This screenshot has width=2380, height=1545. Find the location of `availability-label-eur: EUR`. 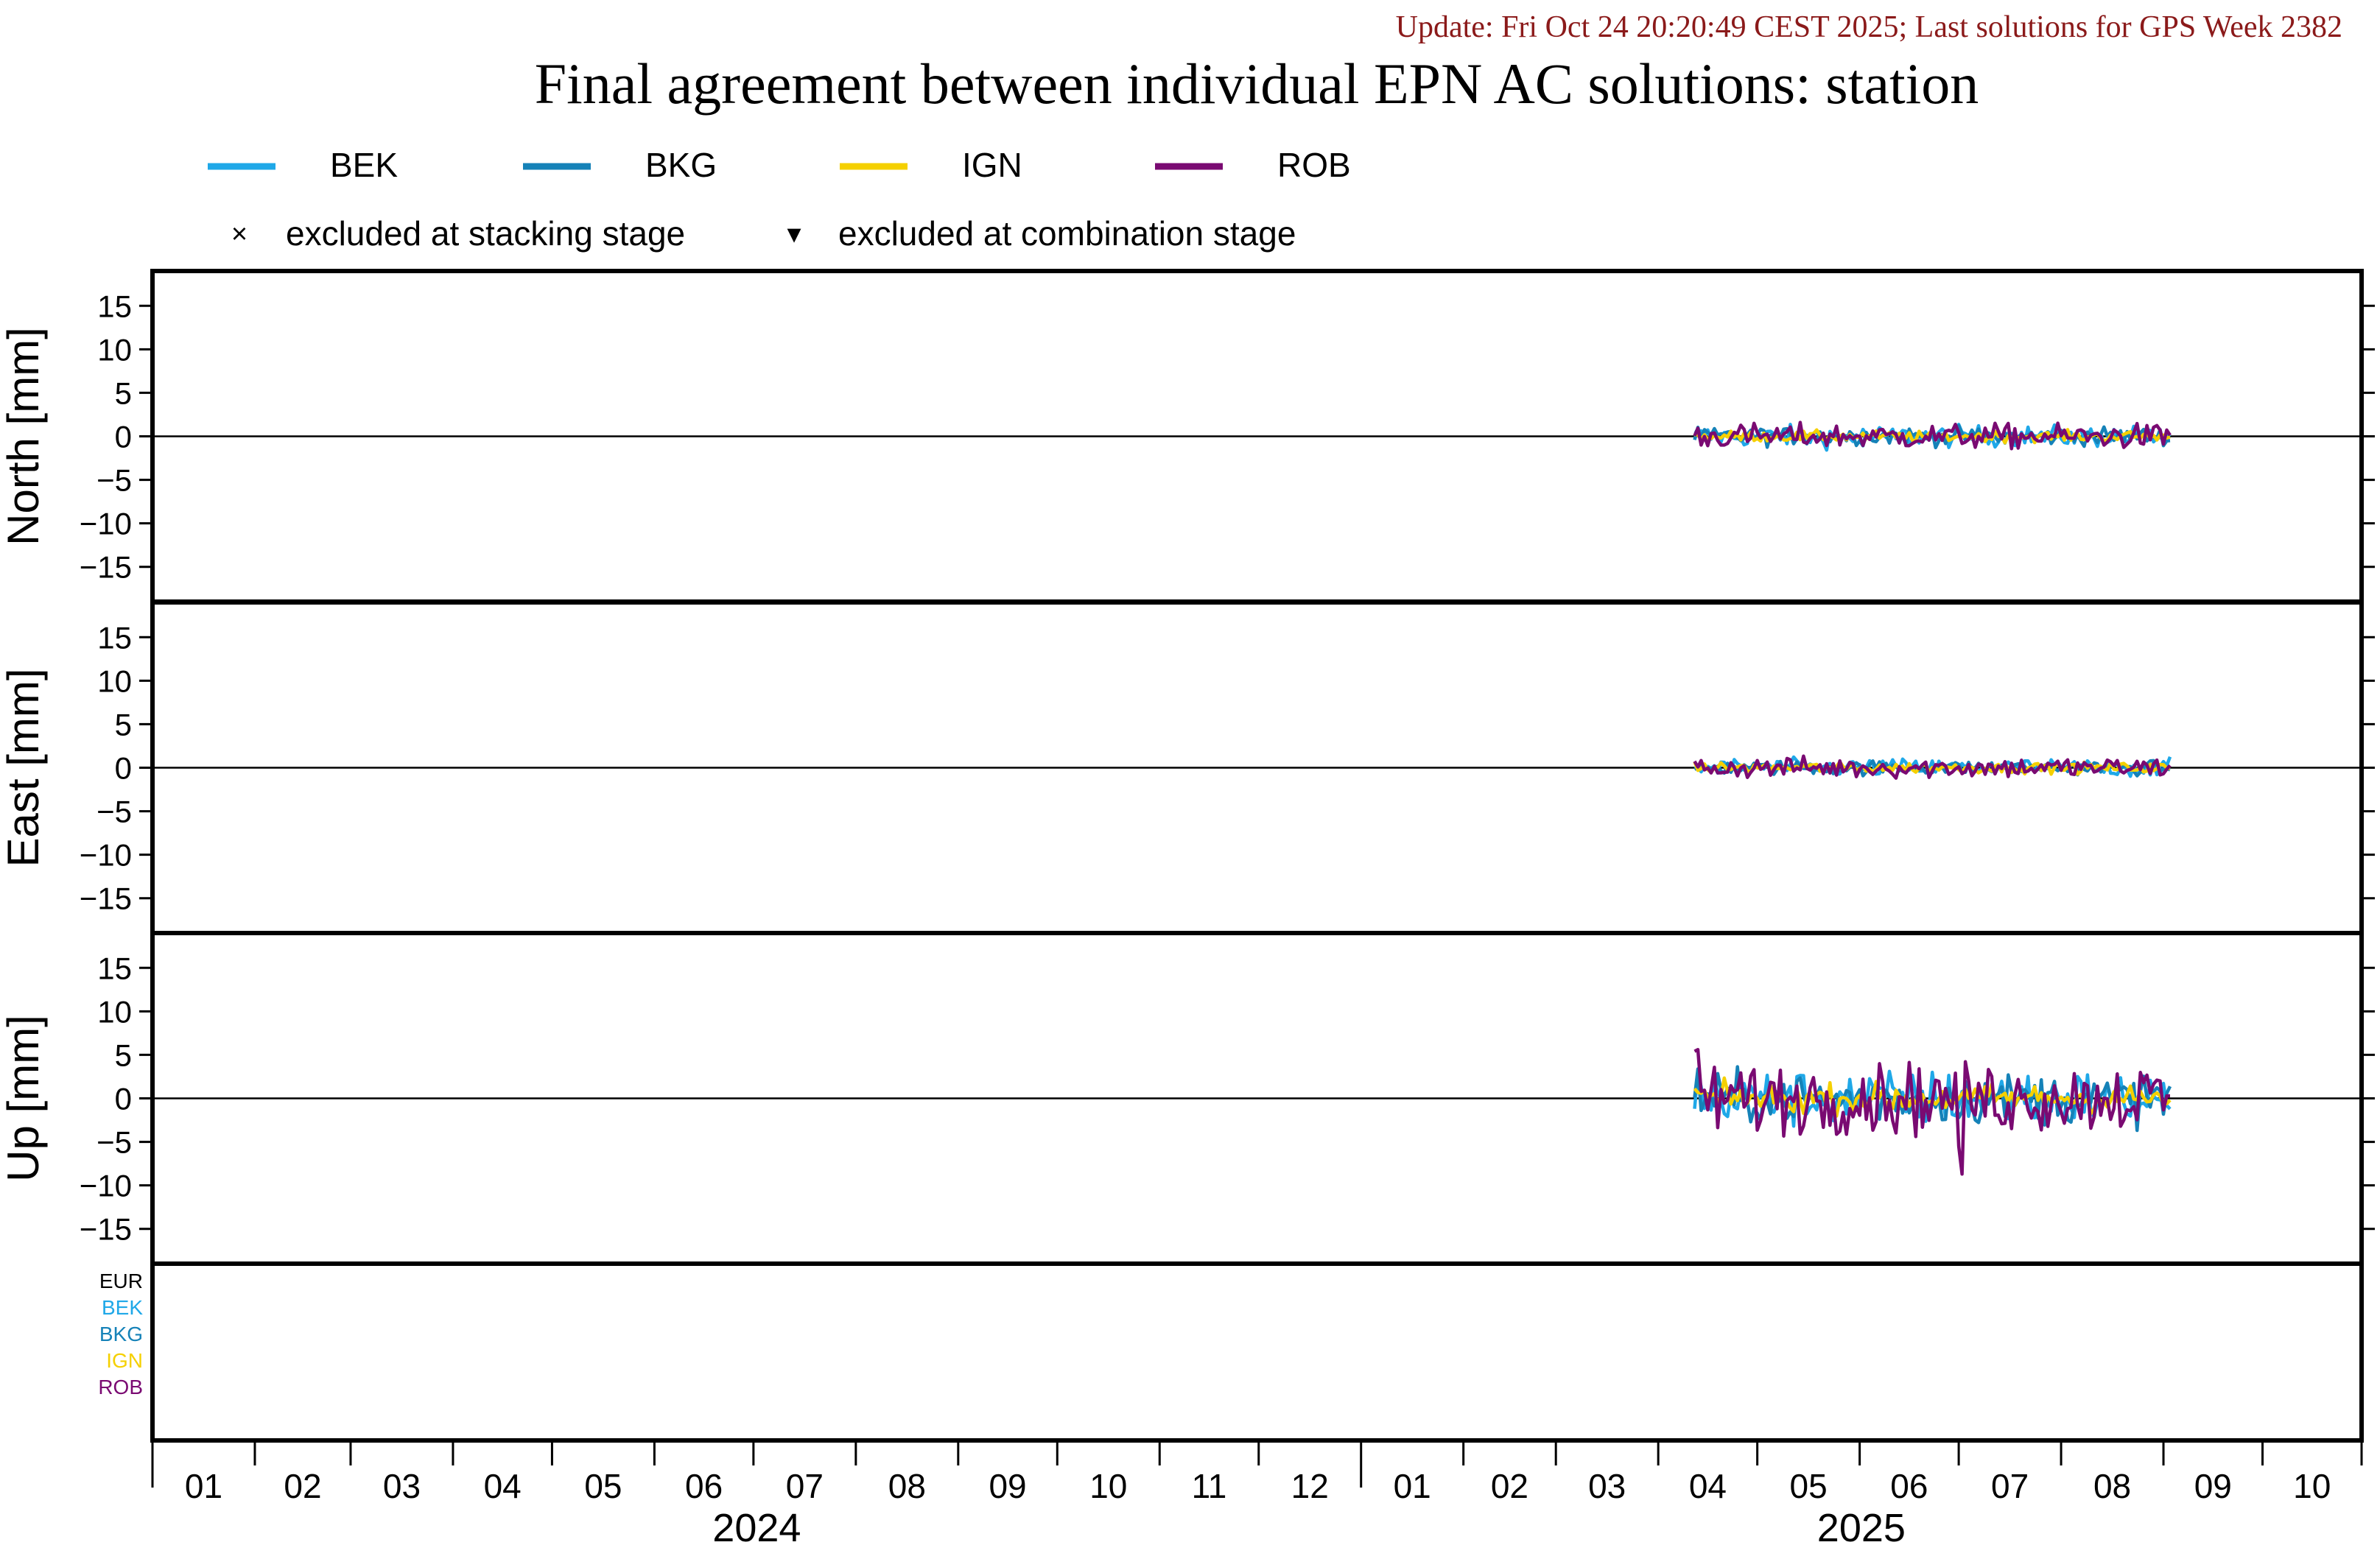

availability-label-eur: EUR is located at coordinates (121, 1281).